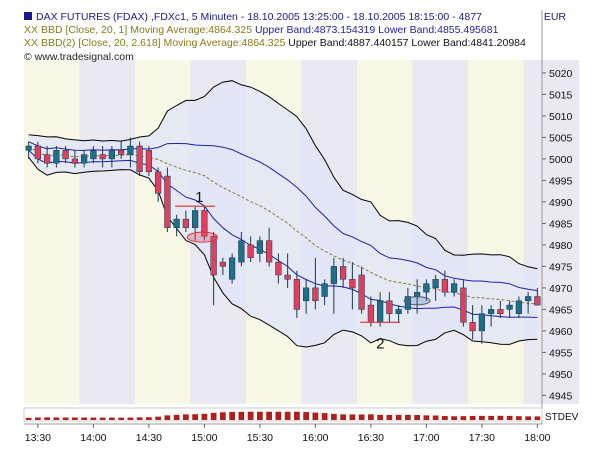 This screenshot has height=450, width=600. What do you see at coordinates (38, 438) in the screenshot?
I see `x-tick-label: 13:30` at bounding box center [38, 438].